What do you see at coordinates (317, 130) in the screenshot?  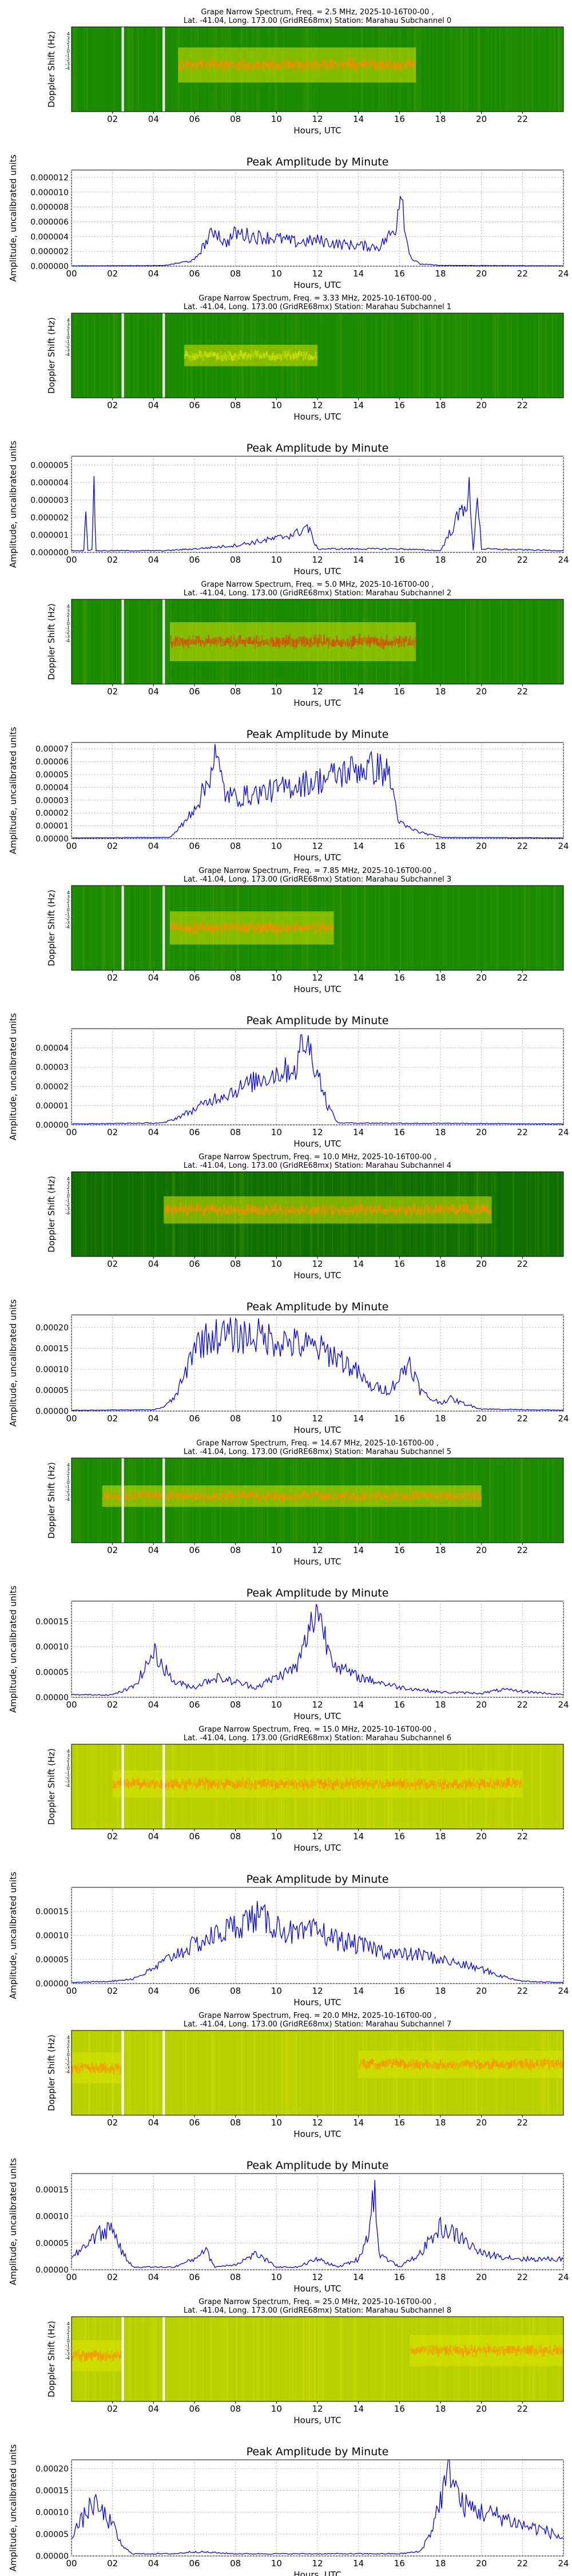 I see `spectrogram-xlabel: Hours, UTC` at bounding box center [317, 130].